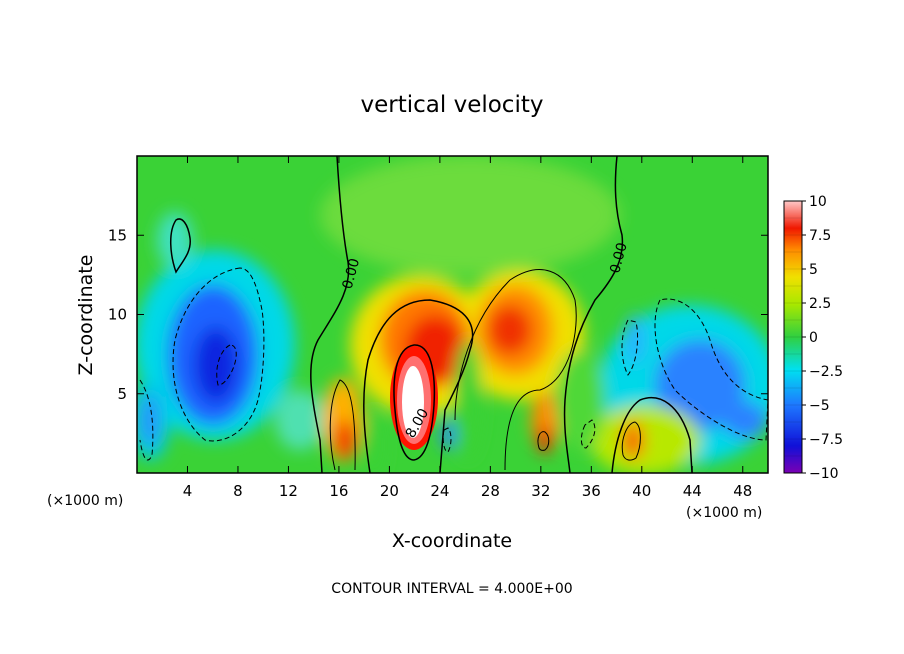 Image resolution: width=904 pixels, height=654 pixels. I want to click on colorbar-tick-label: 10, so click(818, 202).